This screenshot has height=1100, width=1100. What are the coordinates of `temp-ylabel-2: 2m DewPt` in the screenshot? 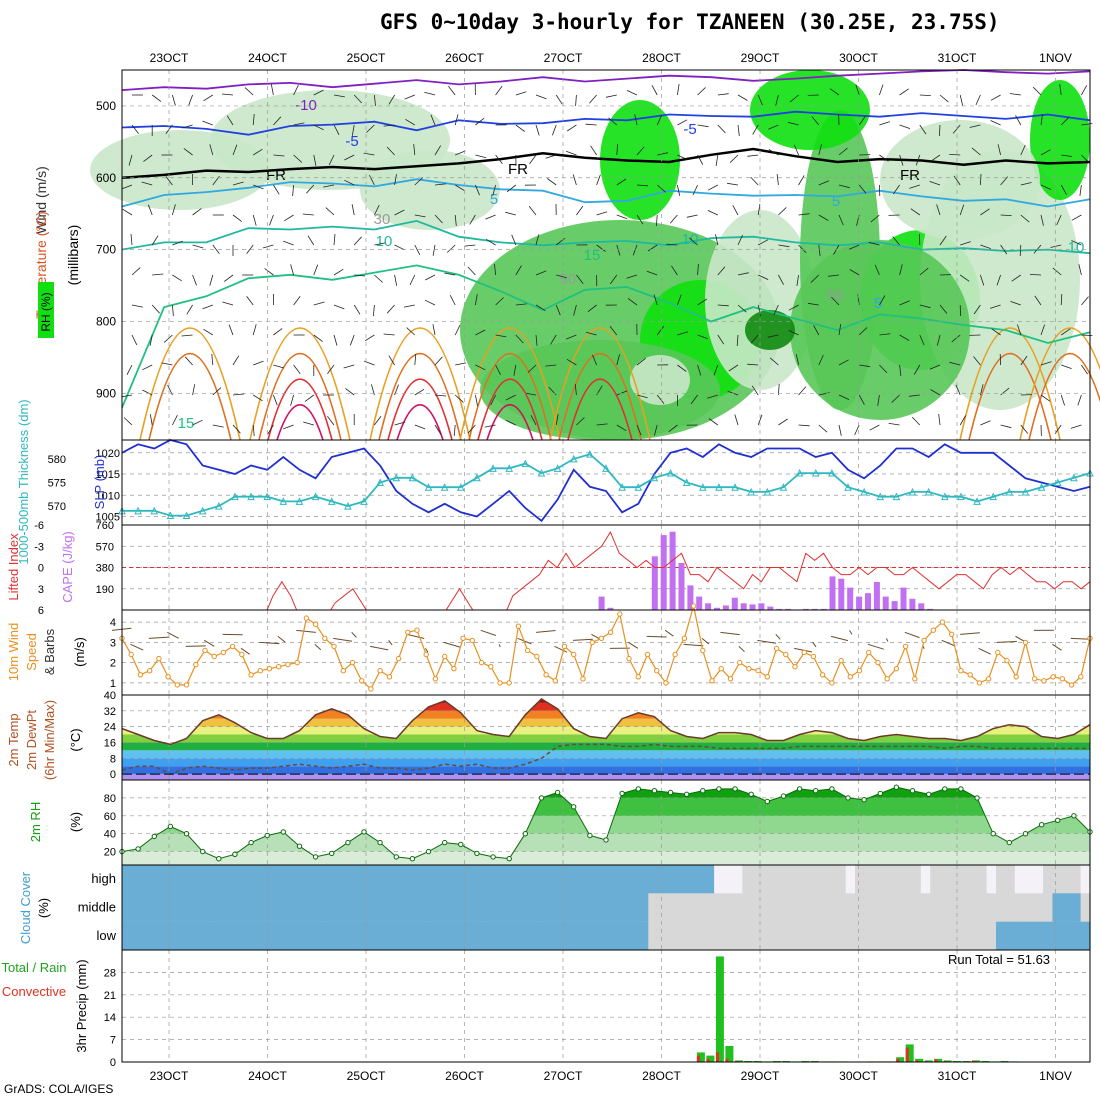 It's located at (31, 740).